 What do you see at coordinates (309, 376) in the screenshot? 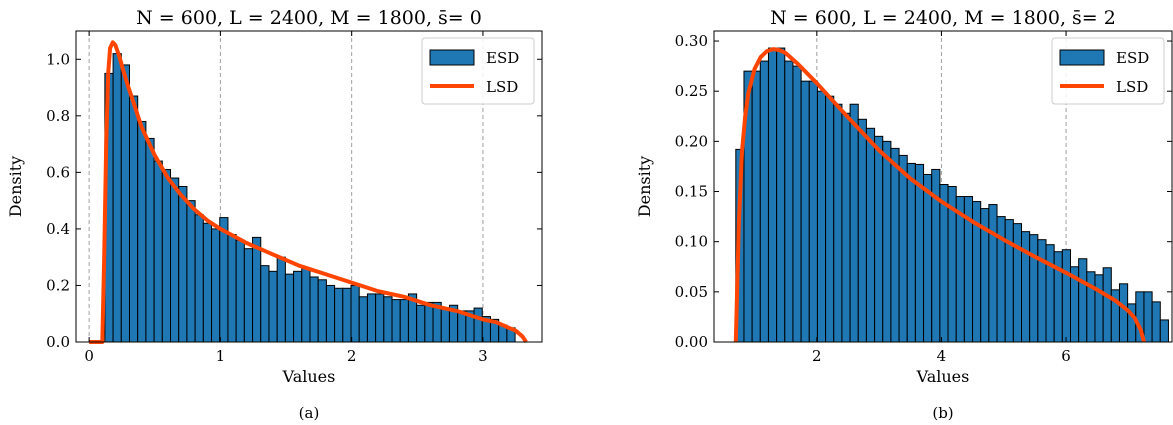
I see `x-axis-label: Values` at bounding box center [309, 376].